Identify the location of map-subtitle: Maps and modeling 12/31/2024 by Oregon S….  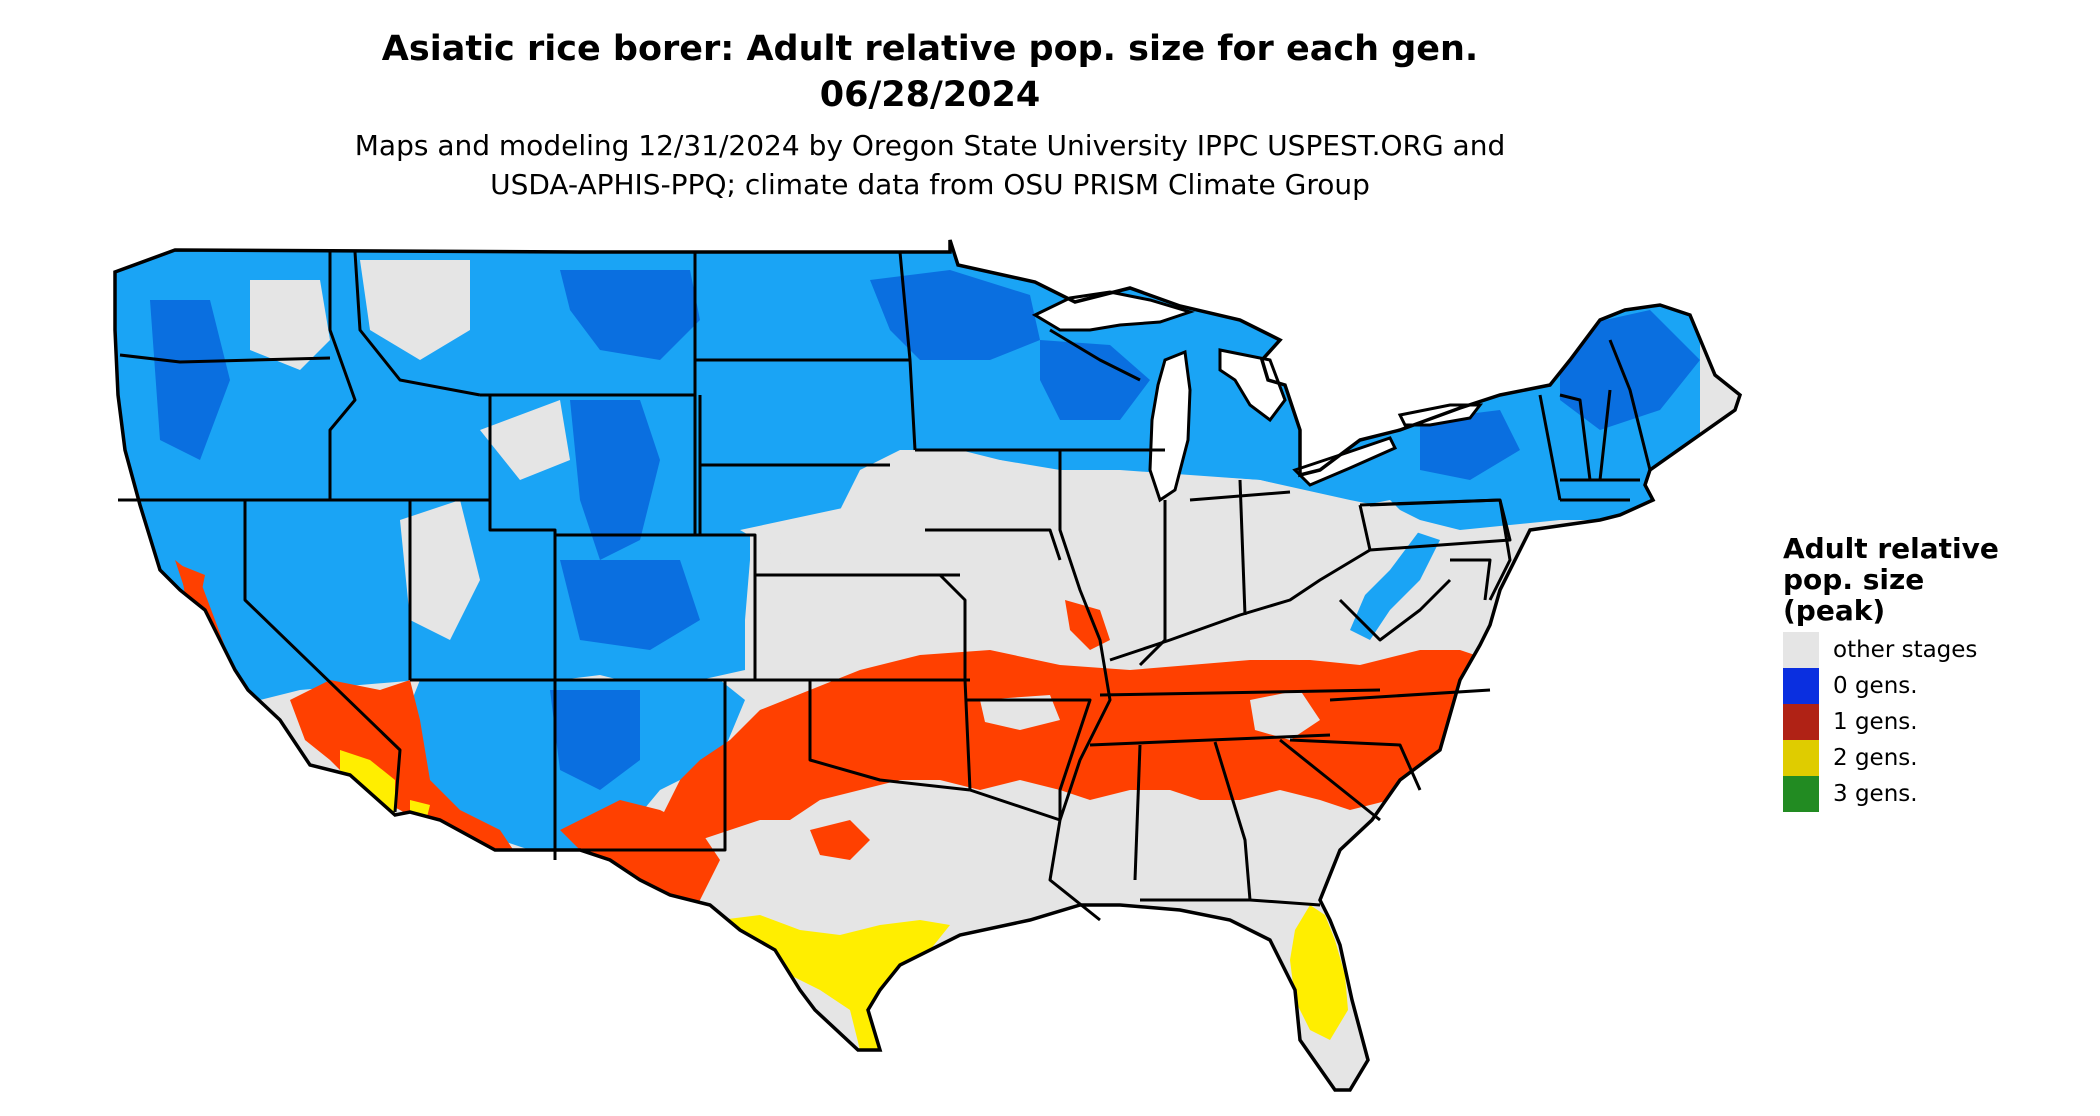
(930, 165).